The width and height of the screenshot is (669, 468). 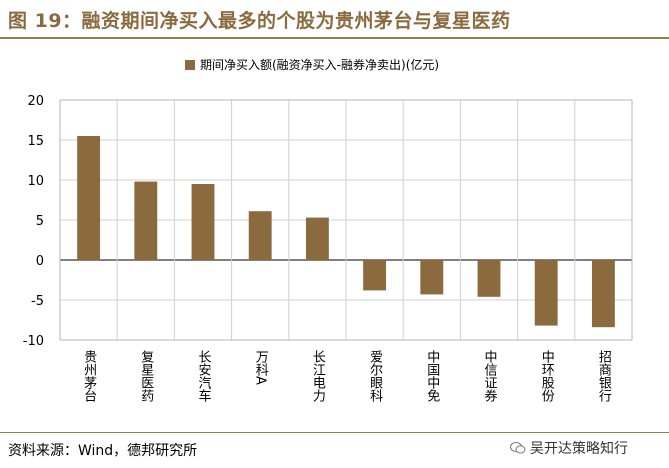 I want to click on legend-swatch, so click(x=190, y=65).